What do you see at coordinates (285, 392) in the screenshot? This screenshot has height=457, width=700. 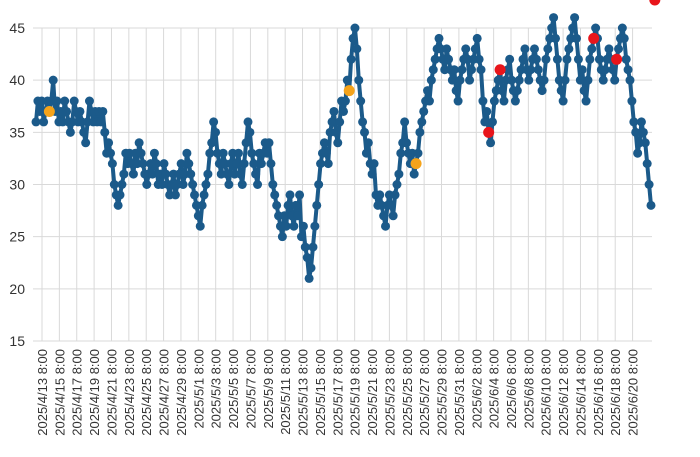 I see `x-tick-label: 2025/5/11 8:00` at bounding box center [285, 392].